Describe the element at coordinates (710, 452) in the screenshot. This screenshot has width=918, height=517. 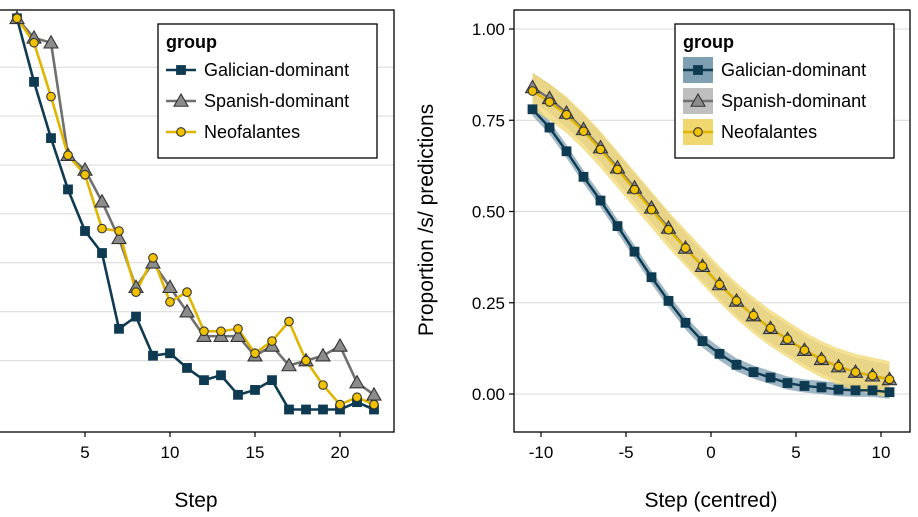
I see `right-x-tick-label: 0` at that location.